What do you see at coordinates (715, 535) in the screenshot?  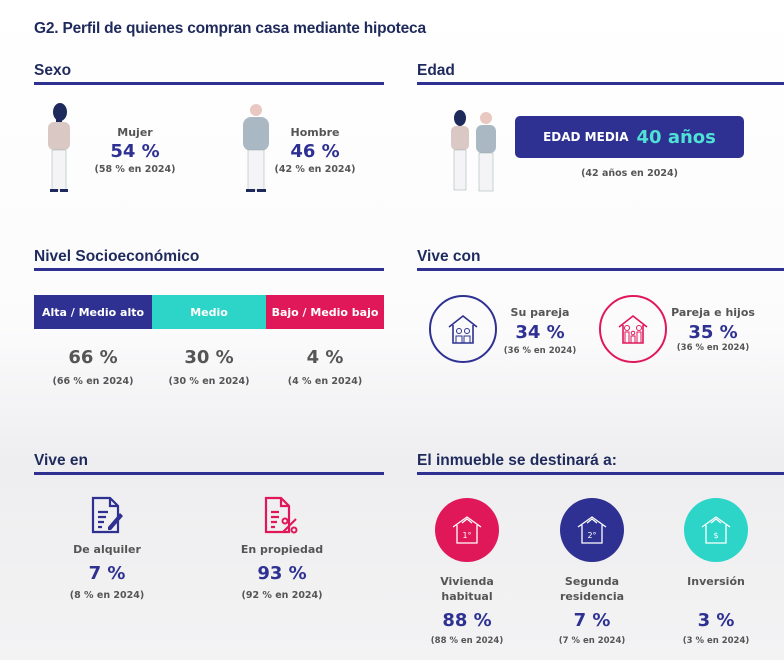 I see `badge-text: $` at bounding box center [715, 535].